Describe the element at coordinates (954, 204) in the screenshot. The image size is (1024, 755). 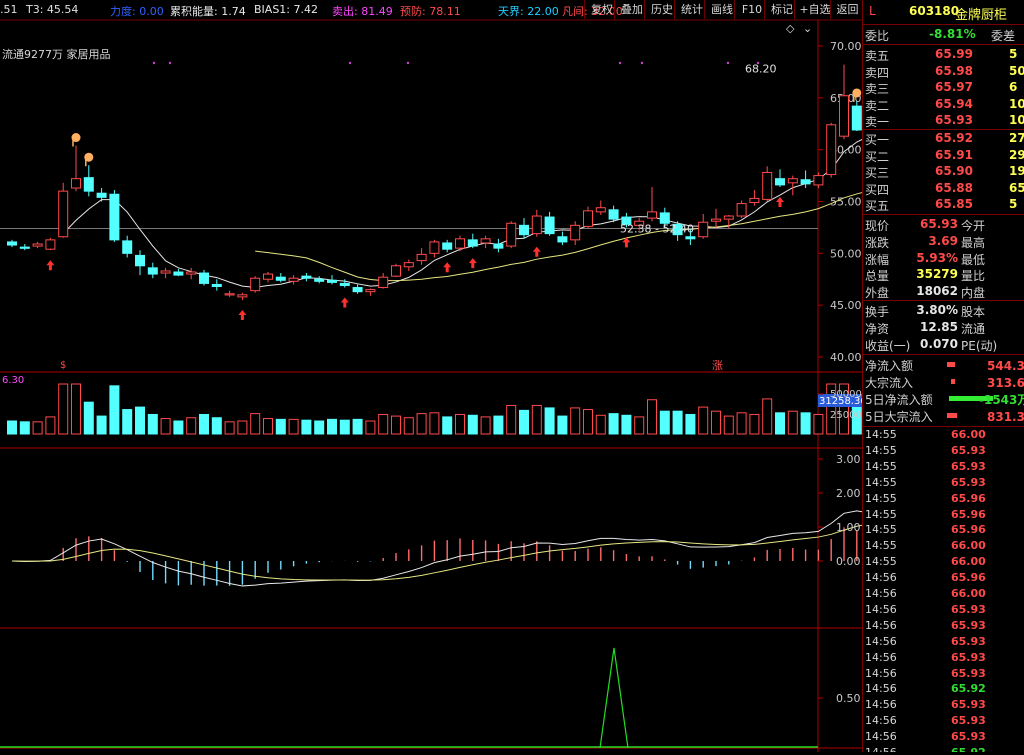
I see `bid-price: 65.85` at that location.